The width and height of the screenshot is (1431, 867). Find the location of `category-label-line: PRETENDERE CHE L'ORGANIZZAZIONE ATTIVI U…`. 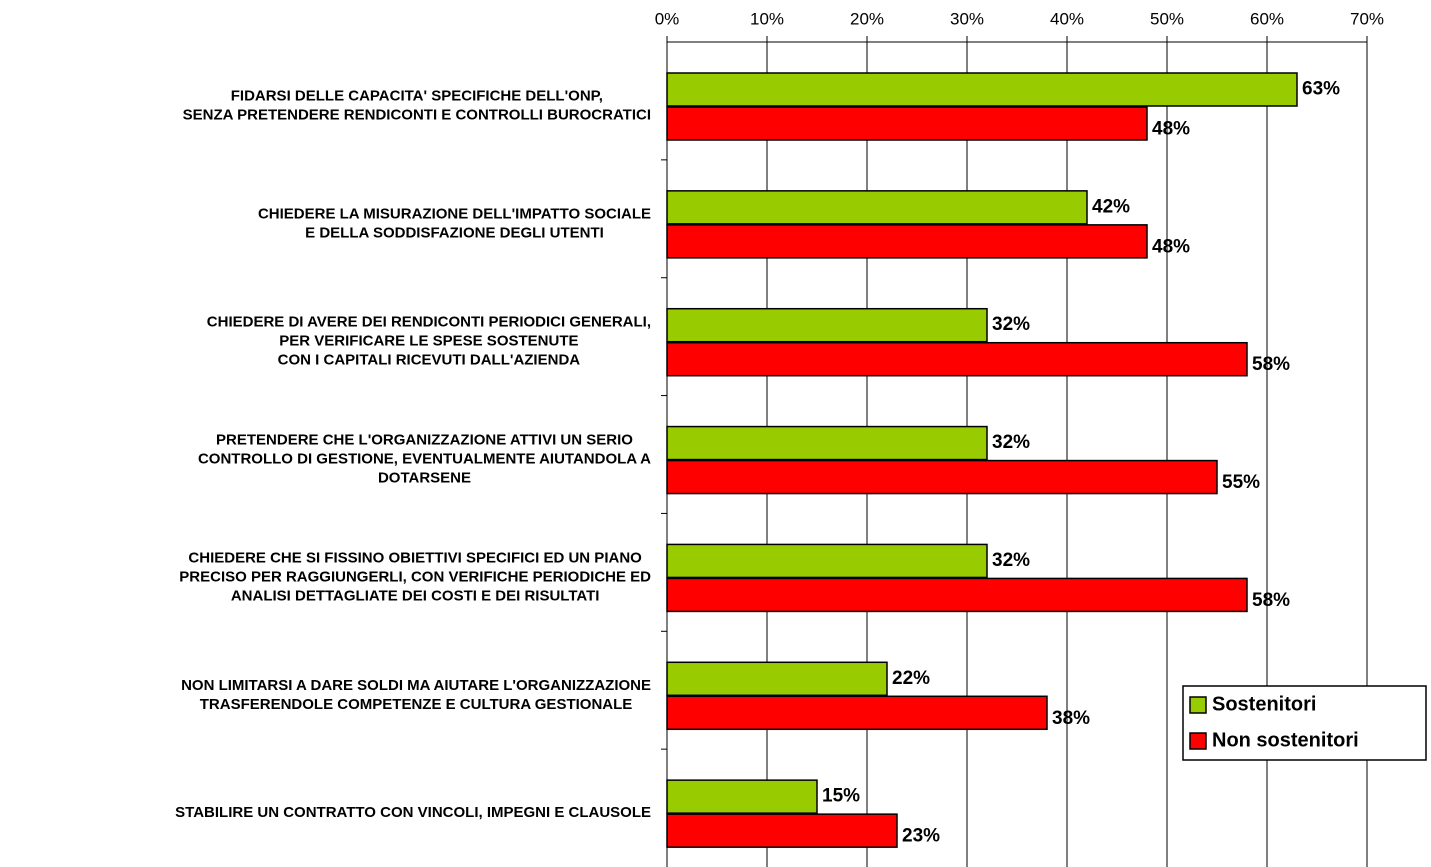

category-label-line: PRETENDERE CHE L'ORGANIZZAZIONE ATTIVI U… is located at coordinates (424, 440).